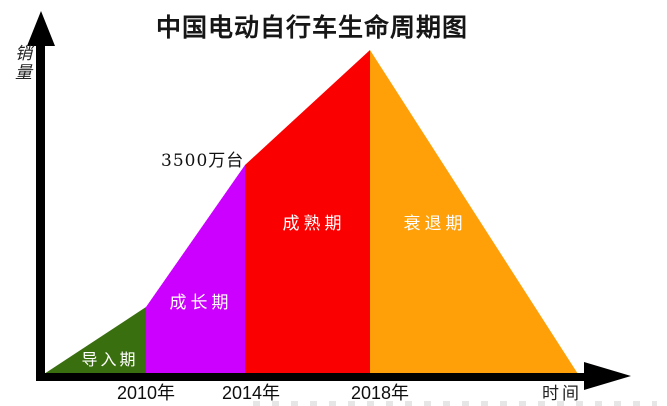 The height and width of the screenshot is (406, 667). Describe the element at coordinates (203, 161) in the screenshot. I see `annotation-3500: 3500万台` at that location.